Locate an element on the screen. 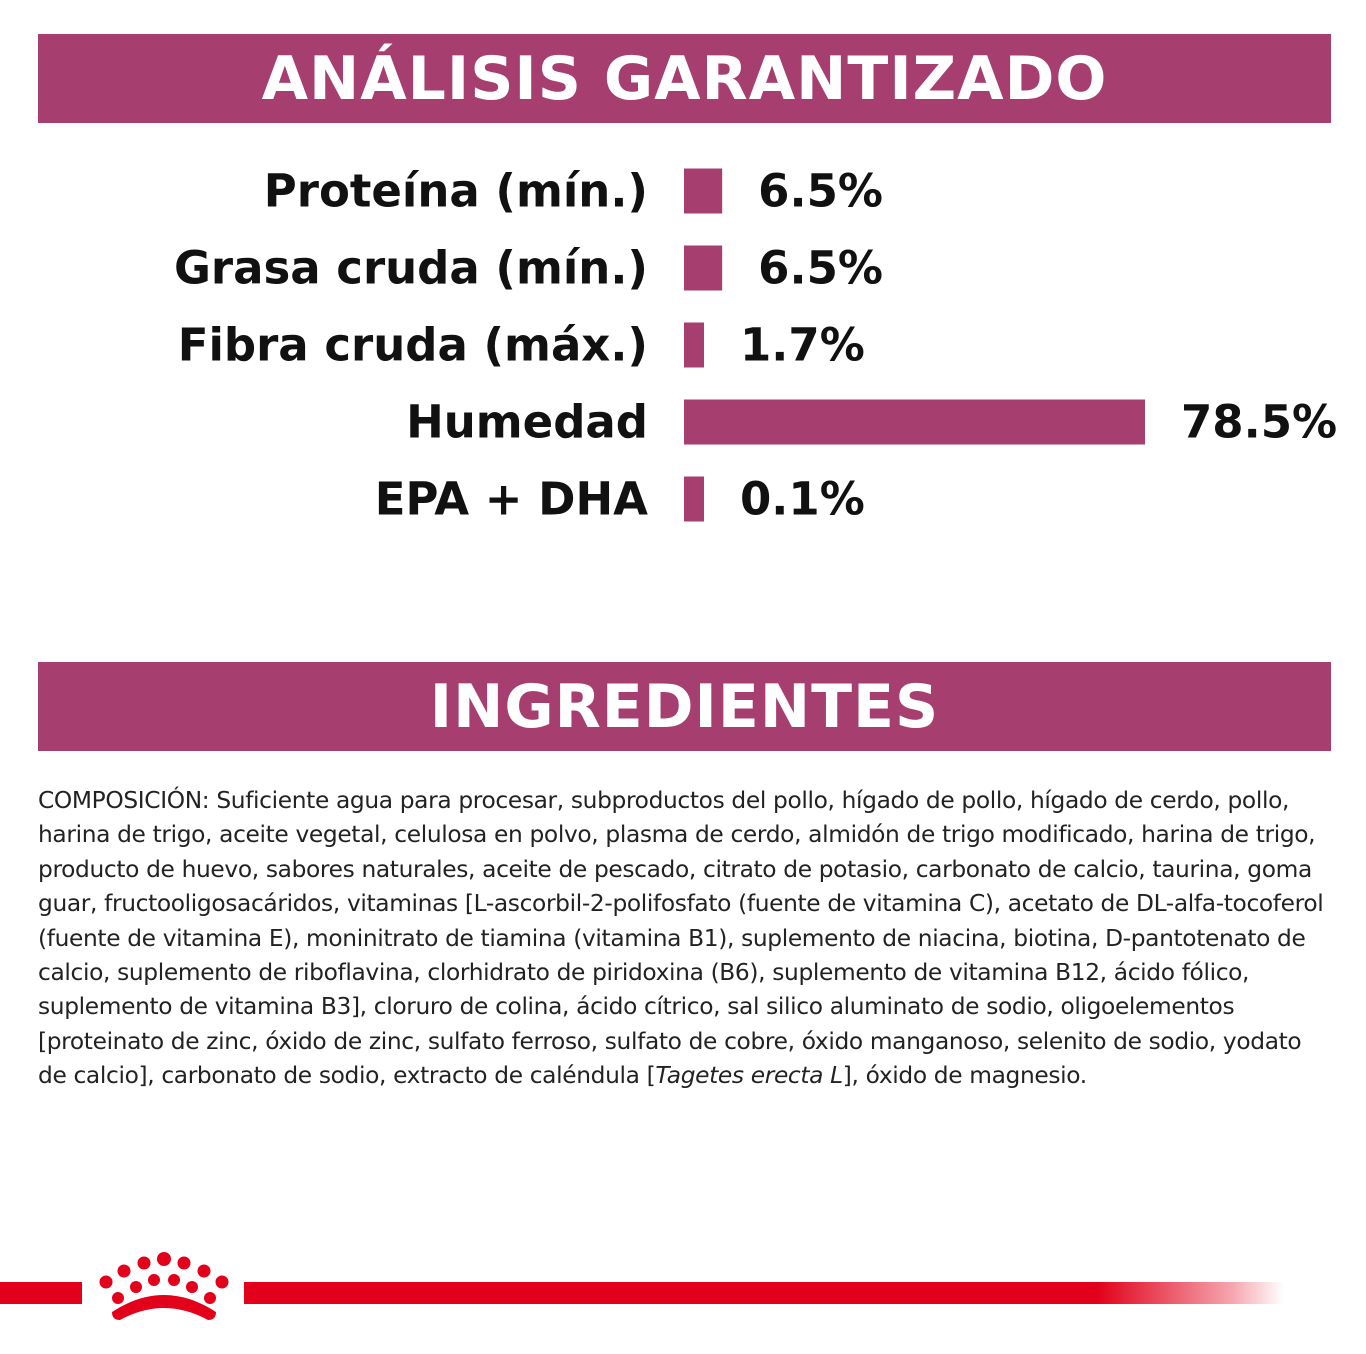 This screenshot has width=1366, height=1354. ingredients-title: INGREDIENTES is located at coordinates (684, 706).